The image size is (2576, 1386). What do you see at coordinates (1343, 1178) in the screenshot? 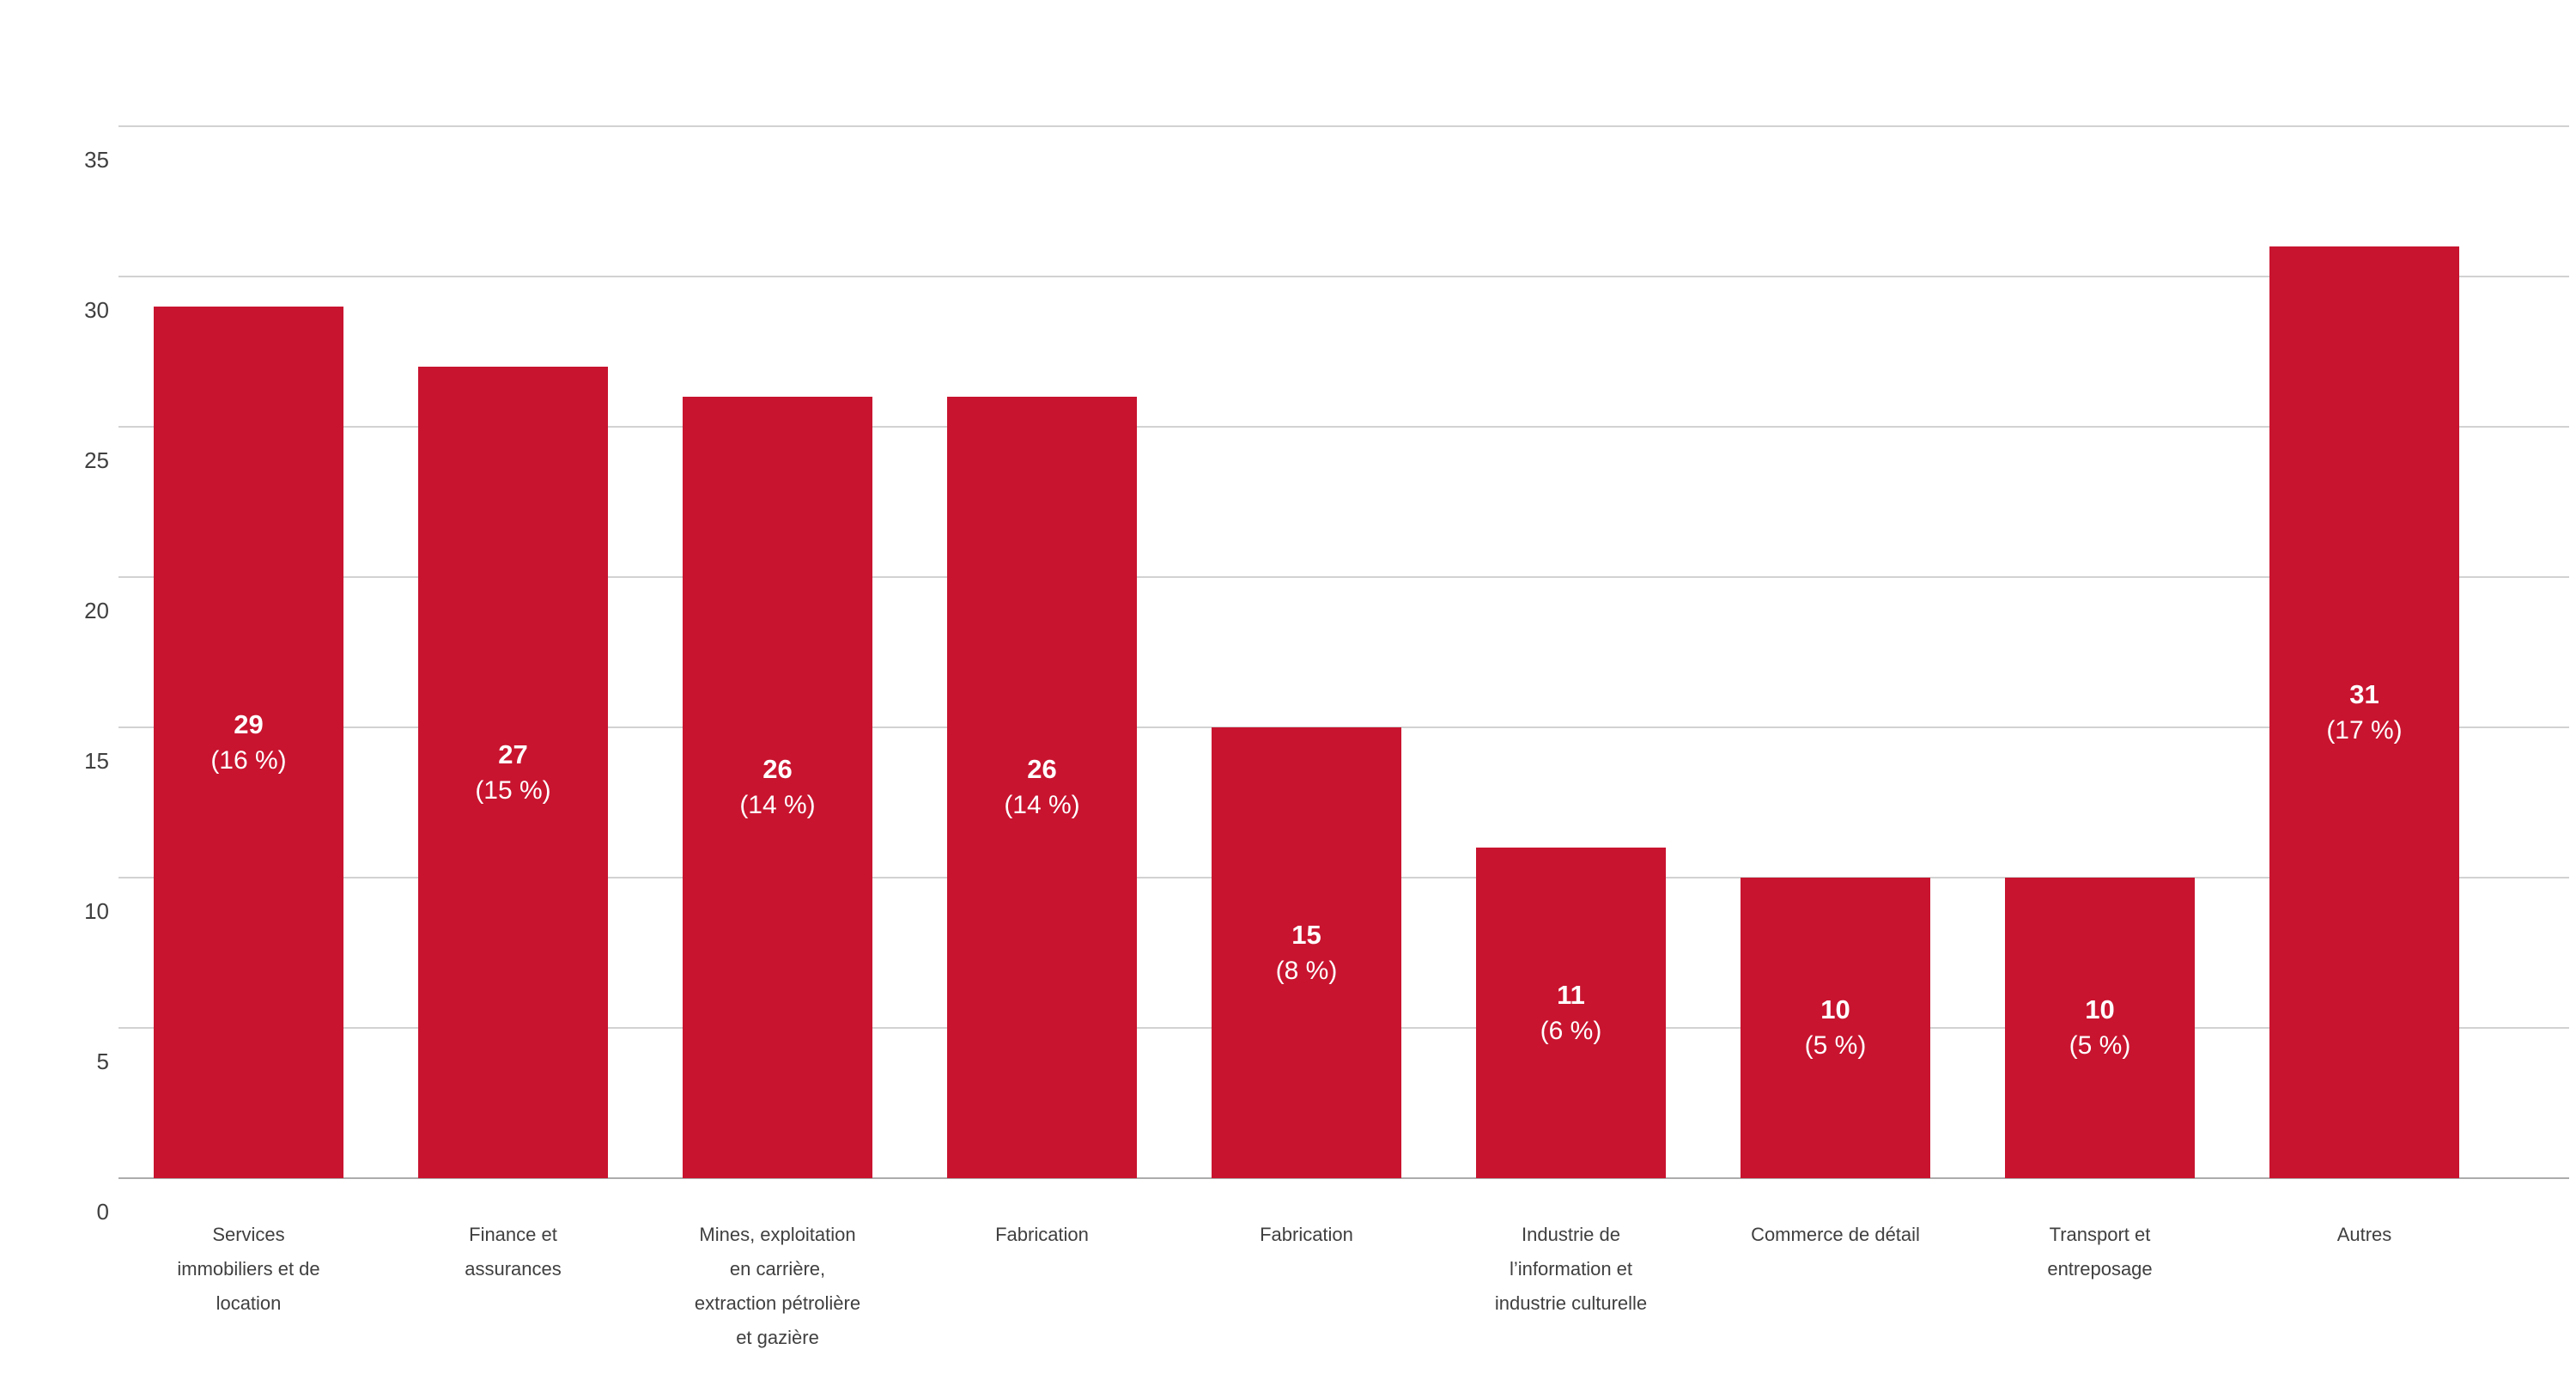
I see `x-axis-baseline` at bounding box center [1343, 1178].